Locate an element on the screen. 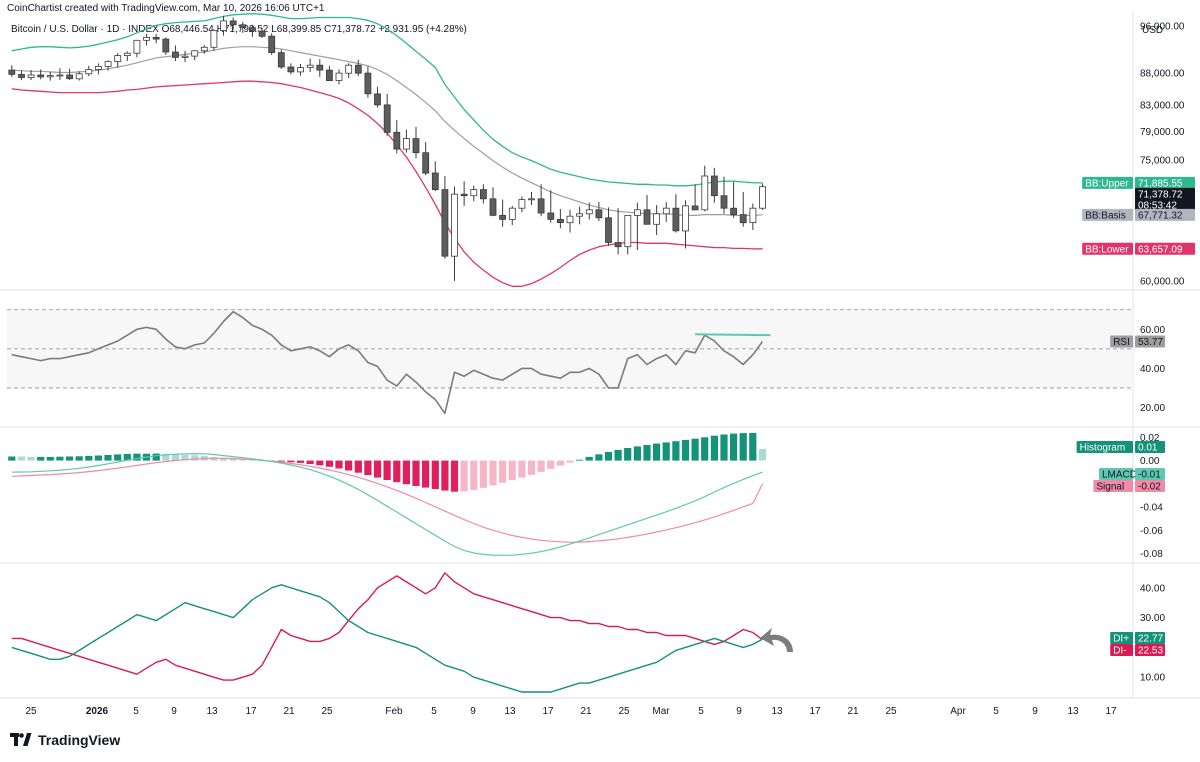  di-minus-value-box is located at coordinates (1150, 650).